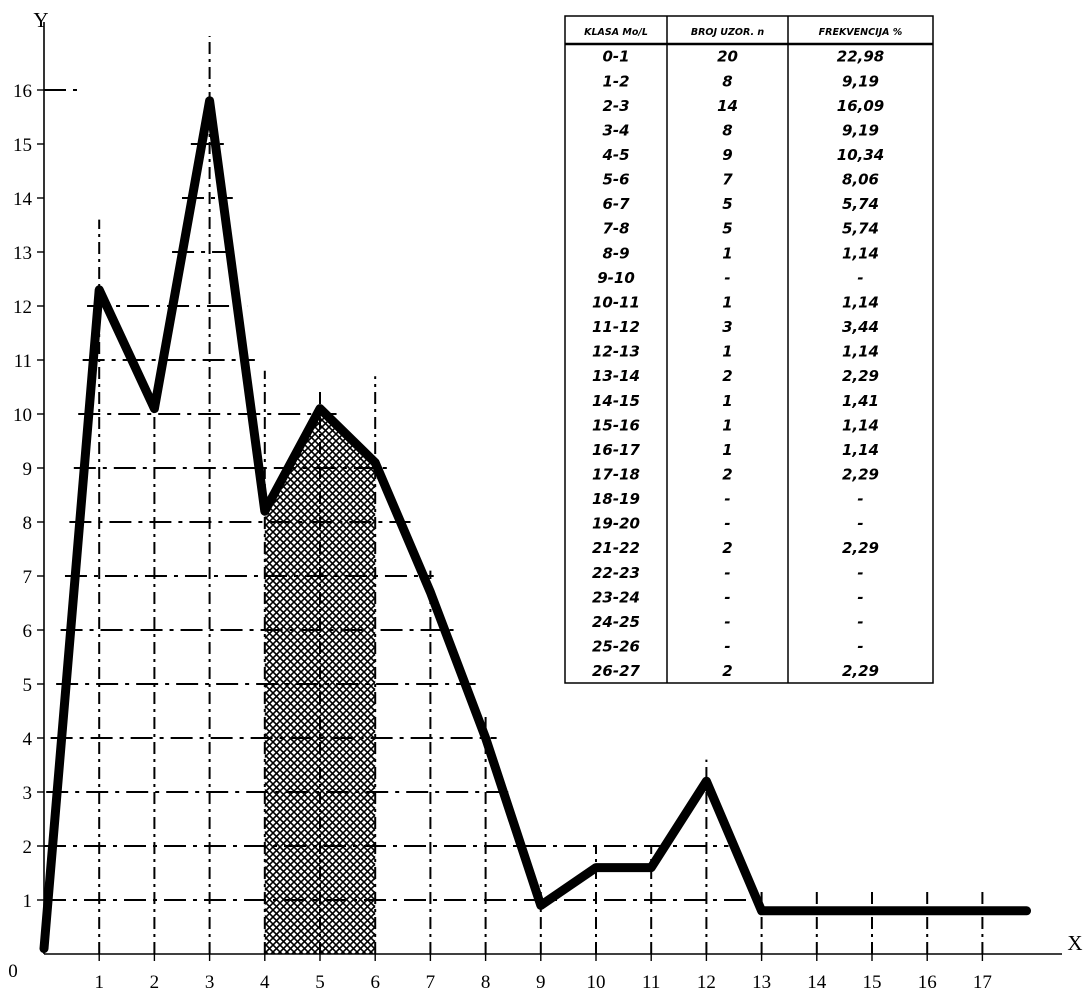 This screenshot has width=1086, height=999. What do you see at coordinates (210, 982) in the screenshot?
I see `x-tick-label-3: 3` at bounding box center [210, 982].